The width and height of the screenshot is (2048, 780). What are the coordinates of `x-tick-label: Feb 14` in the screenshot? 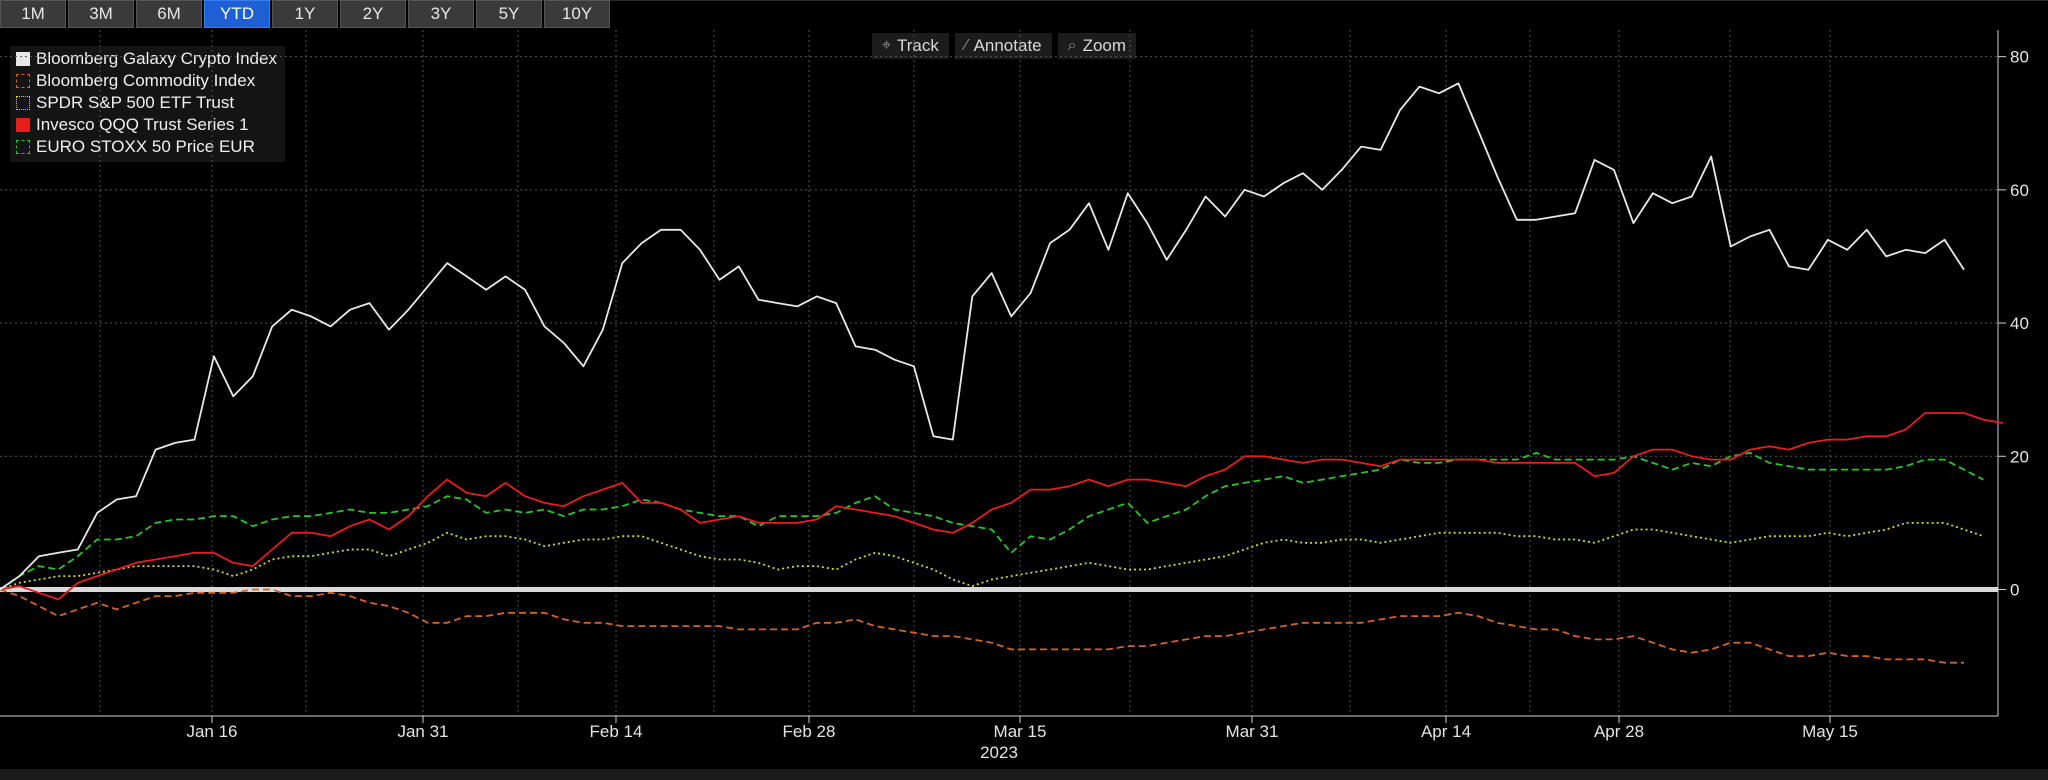 It's located at (616, 731).